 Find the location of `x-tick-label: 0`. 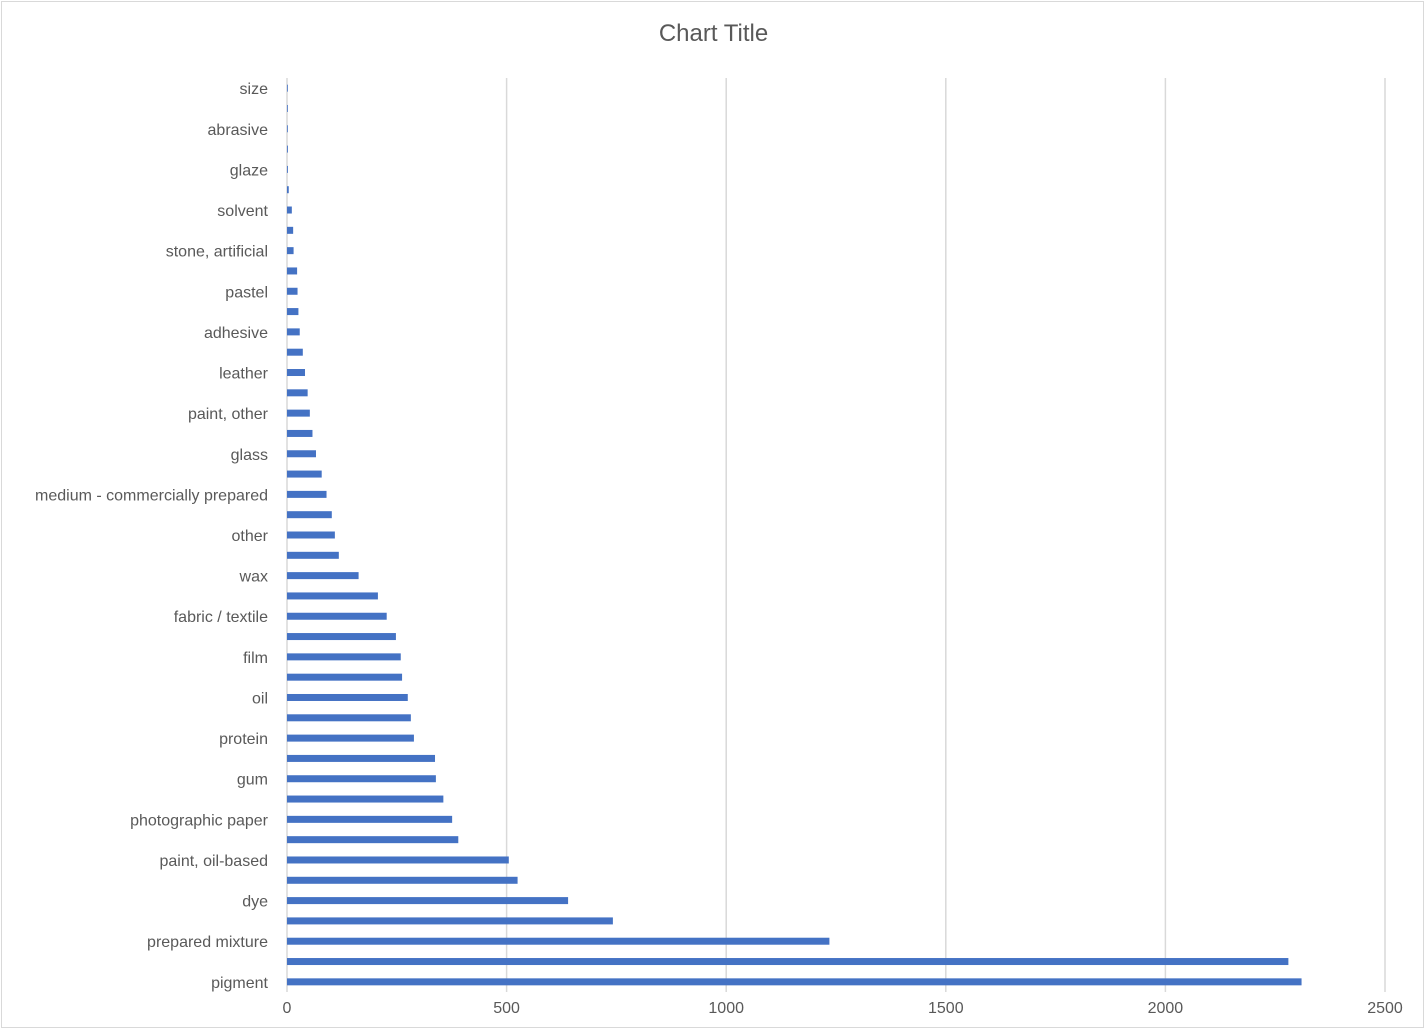

x-tick-label: 0 is located at coordinates (287, 1008).